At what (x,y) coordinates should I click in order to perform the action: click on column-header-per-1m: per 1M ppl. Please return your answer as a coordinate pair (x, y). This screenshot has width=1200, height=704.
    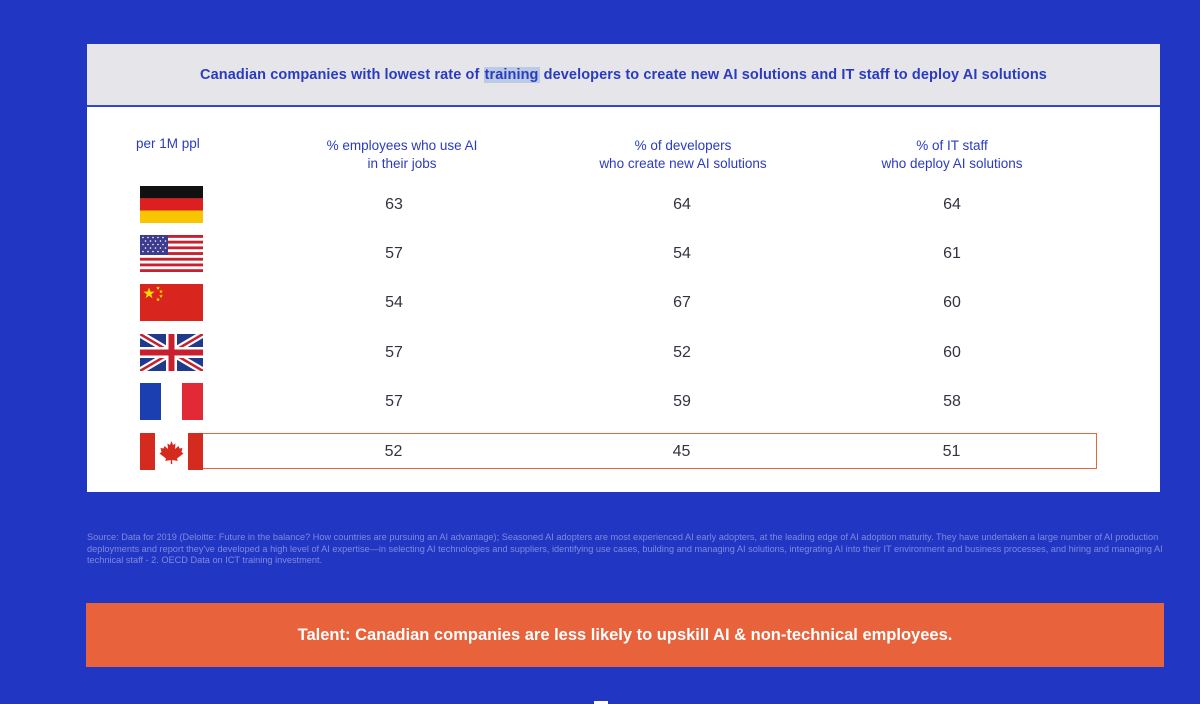
    Looking at the image, I should click on (168, 143).